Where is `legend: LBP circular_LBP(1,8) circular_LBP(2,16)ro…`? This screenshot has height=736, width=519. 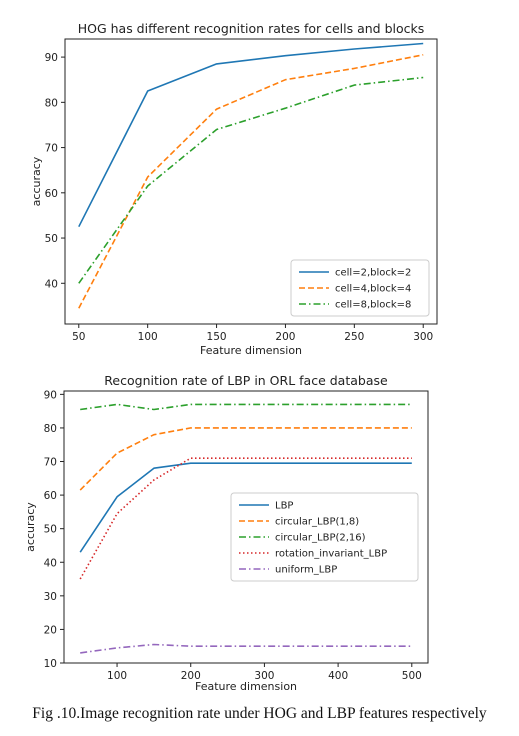 legend: LBP circular_LBP(1,8) circular_LBP(2,16)ro… is located at coordinates (324, 537).